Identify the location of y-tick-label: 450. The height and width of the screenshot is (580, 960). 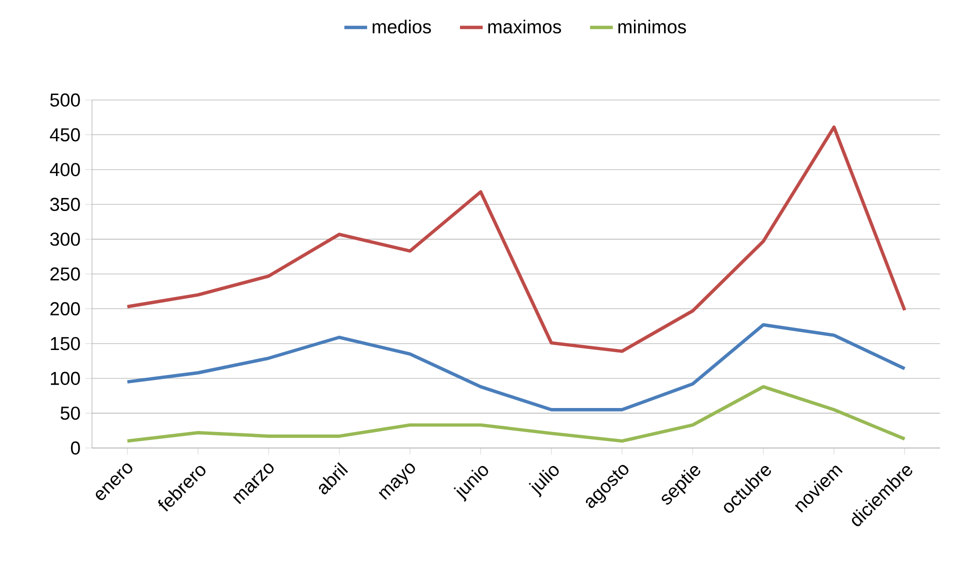
(65, 135).